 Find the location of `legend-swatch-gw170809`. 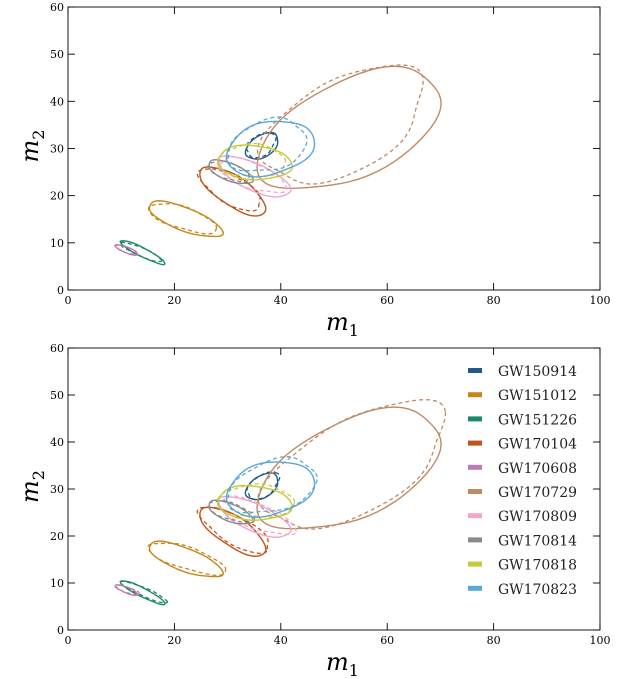

legend-swatch-gw170809 is located at coordinates (475, 516).